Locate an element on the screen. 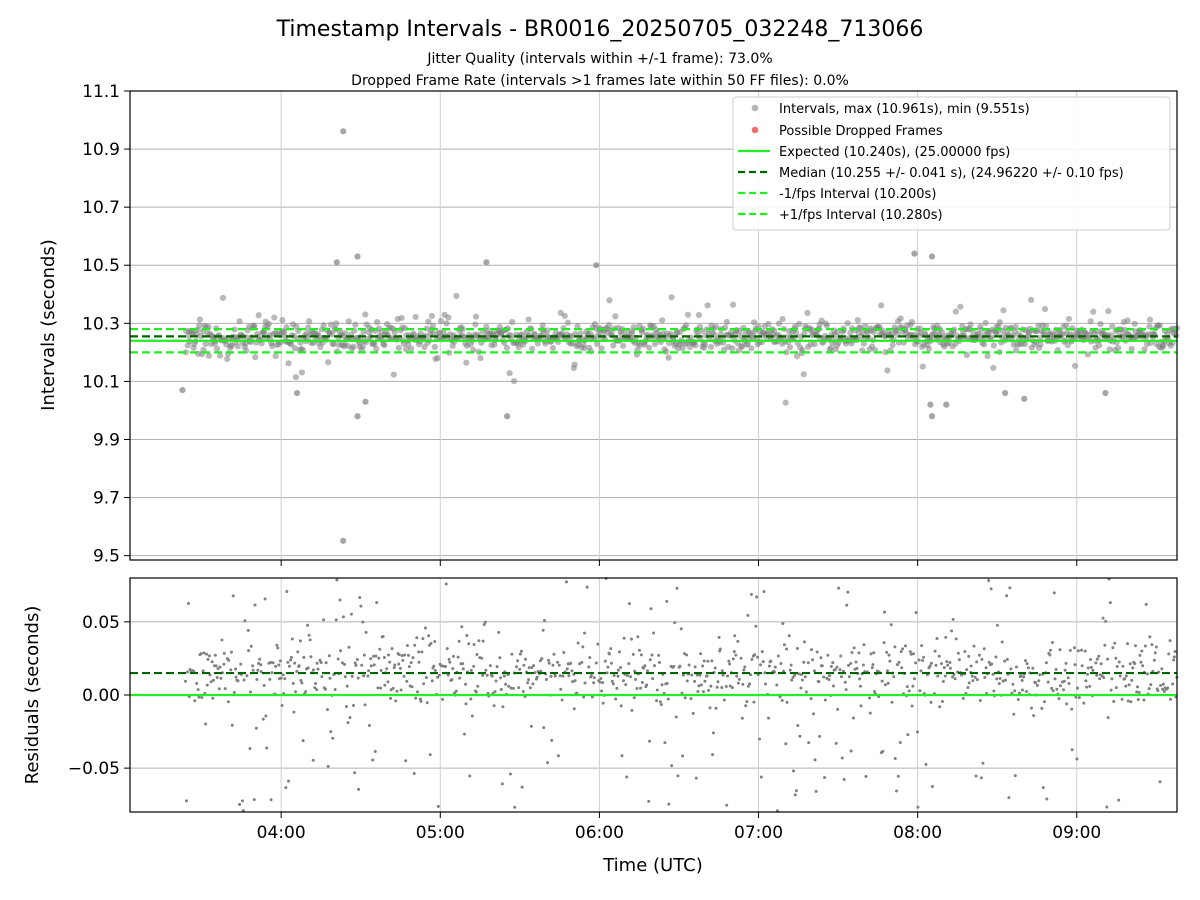  y-tick-label: 11.1 is located at coordinates (101, 92).